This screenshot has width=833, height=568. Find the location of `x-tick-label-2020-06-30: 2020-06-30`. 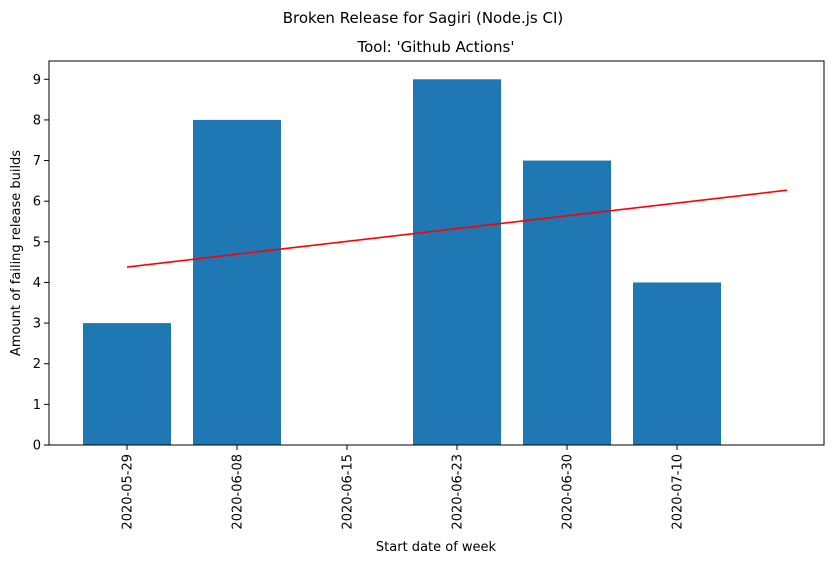

x-tick-label-2020-06-30: 2020-06-30 is located at coordinates (568, 492).